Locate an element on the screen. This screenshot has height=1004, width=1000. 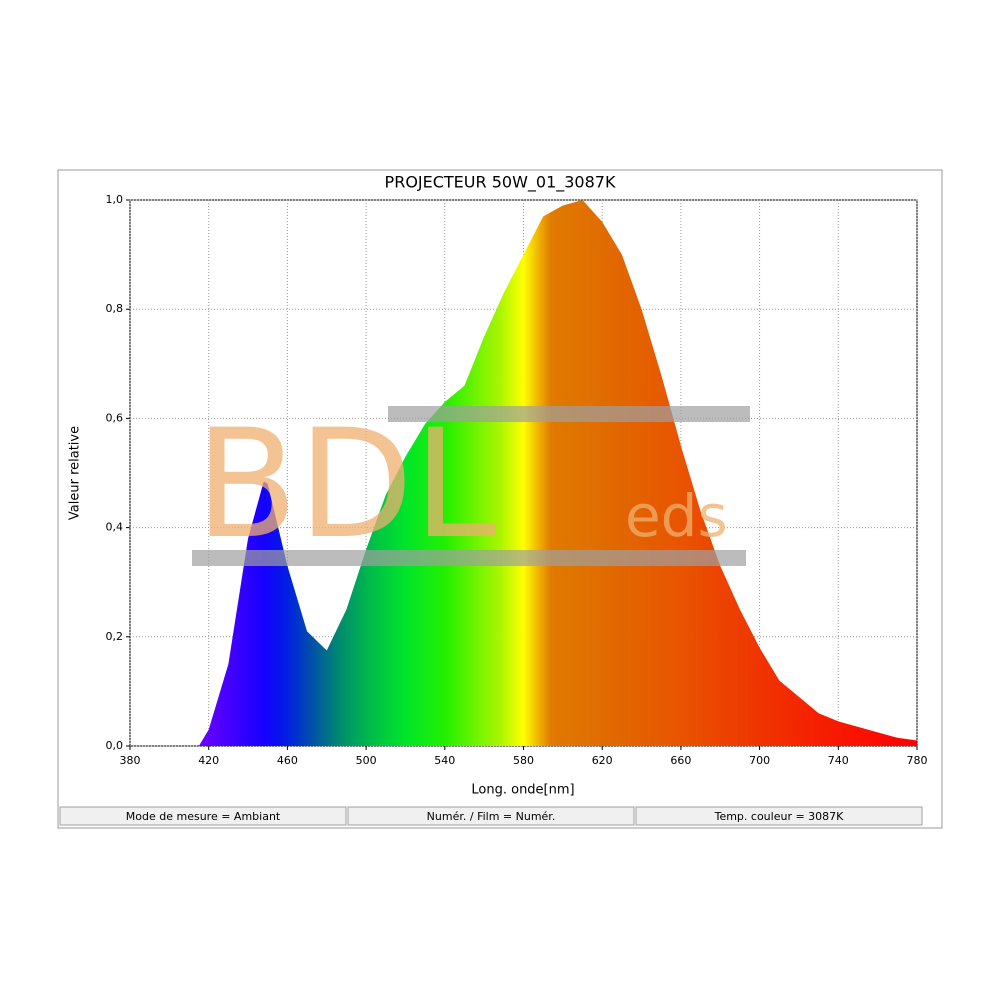
watermark: BDL is located at coordinates (346, 485).